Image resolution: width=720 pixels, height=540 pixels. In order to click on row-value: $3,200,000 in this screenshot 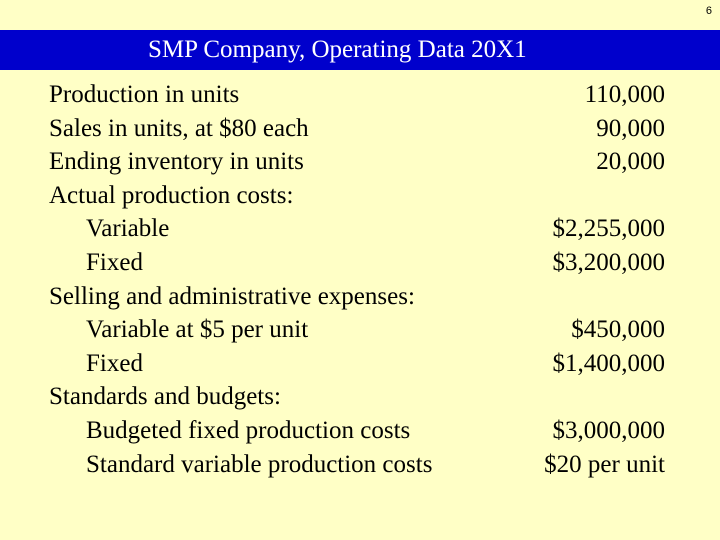, I will do `click(609, 262)`.